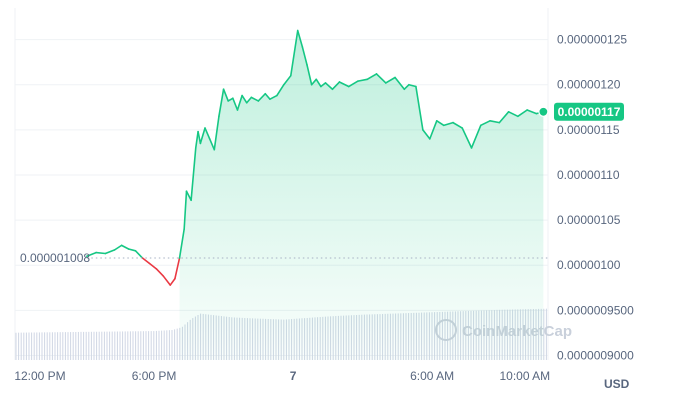 Image resolution: width=674 pixels, height=408 pixels. Describe the element at coordinates (154, 376) in the screenshot. I see `x-tick-label: 6:00 PM` at that location.